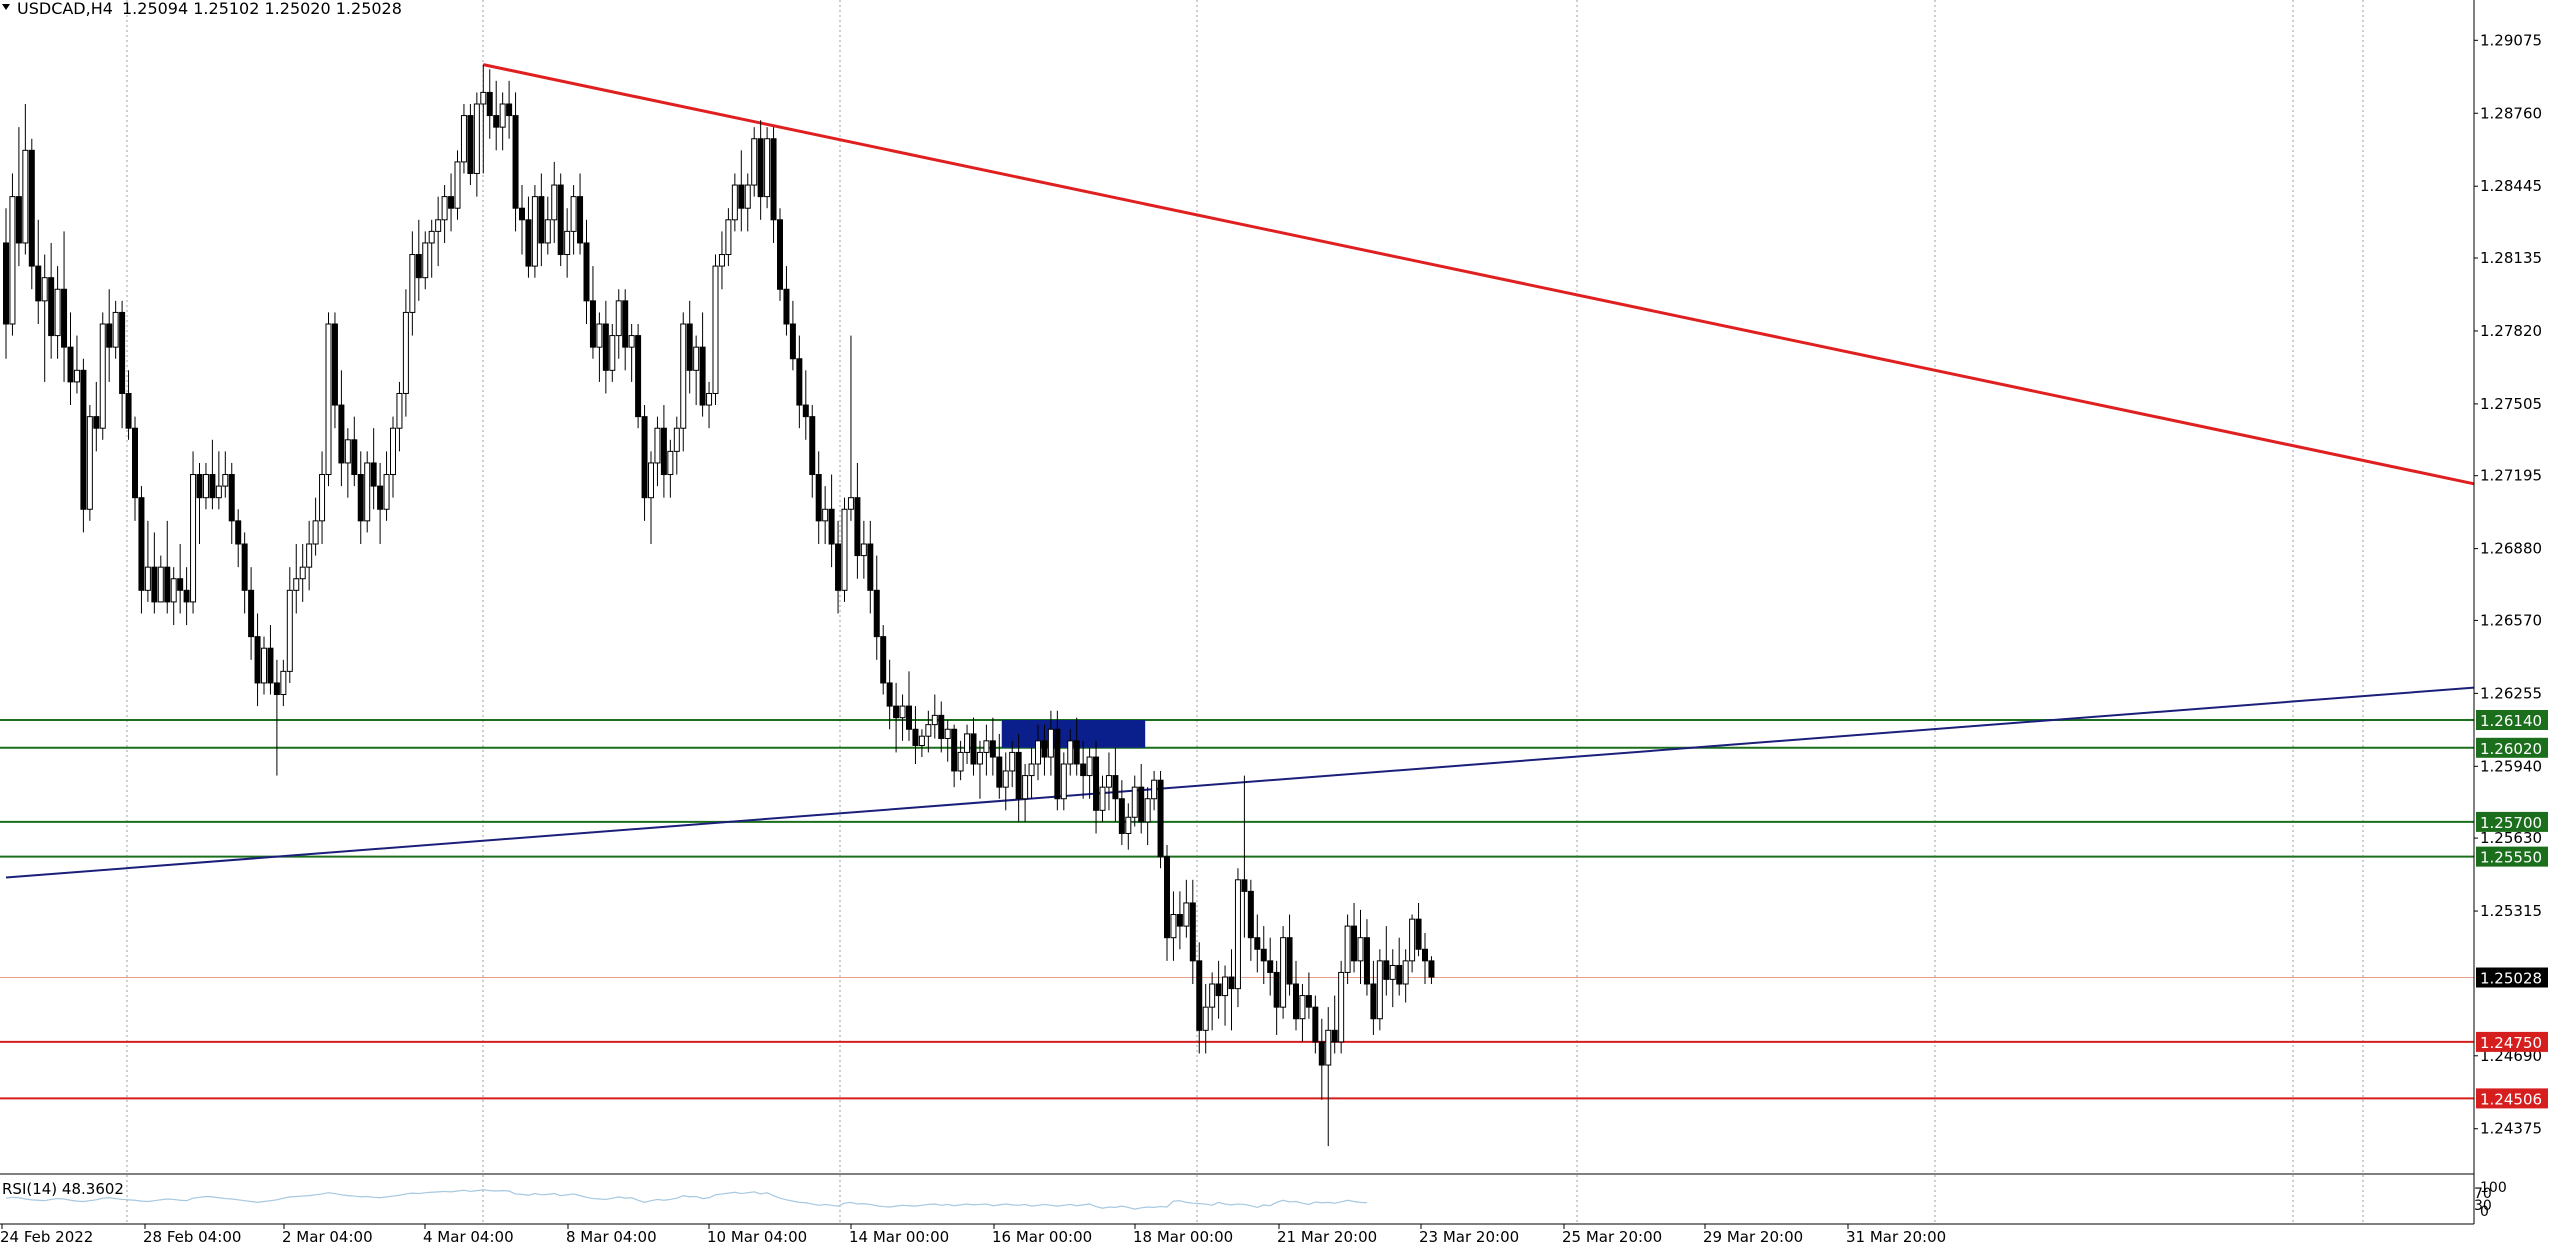  I want to click on time-tick-label: 23 Mar 20:00, so click(1469, 1237).